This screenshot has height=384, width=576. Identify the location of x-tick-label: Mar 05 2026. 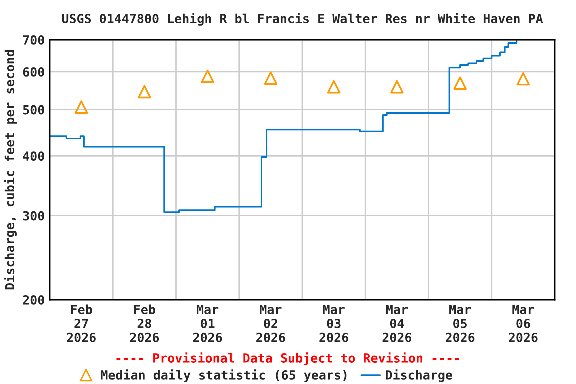
(460, 323).